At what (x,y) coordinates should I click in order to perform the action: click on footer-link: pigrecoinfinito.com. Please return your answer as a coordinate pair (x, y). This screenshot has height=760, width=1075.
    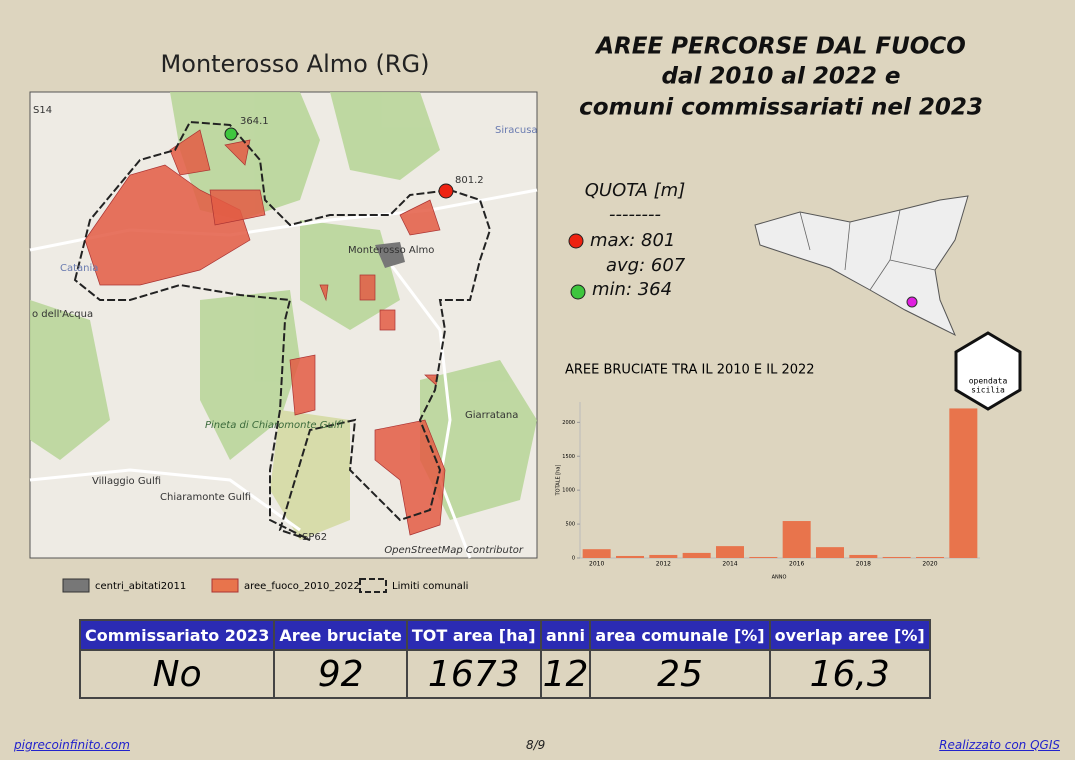
    Looking at the image, I should click on (72, 745).